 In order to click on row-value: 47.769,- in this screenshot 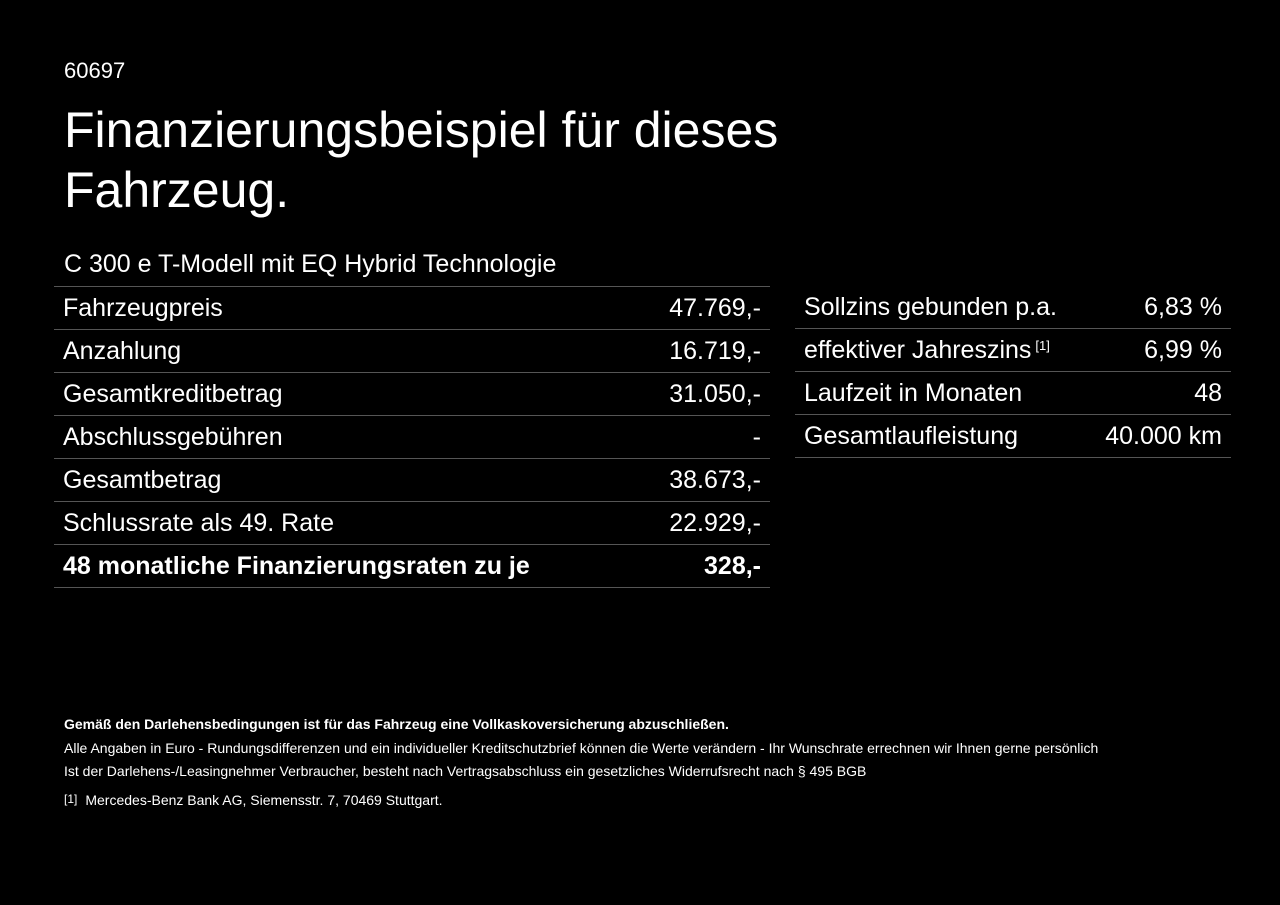, I will do `click(715, 307)`.